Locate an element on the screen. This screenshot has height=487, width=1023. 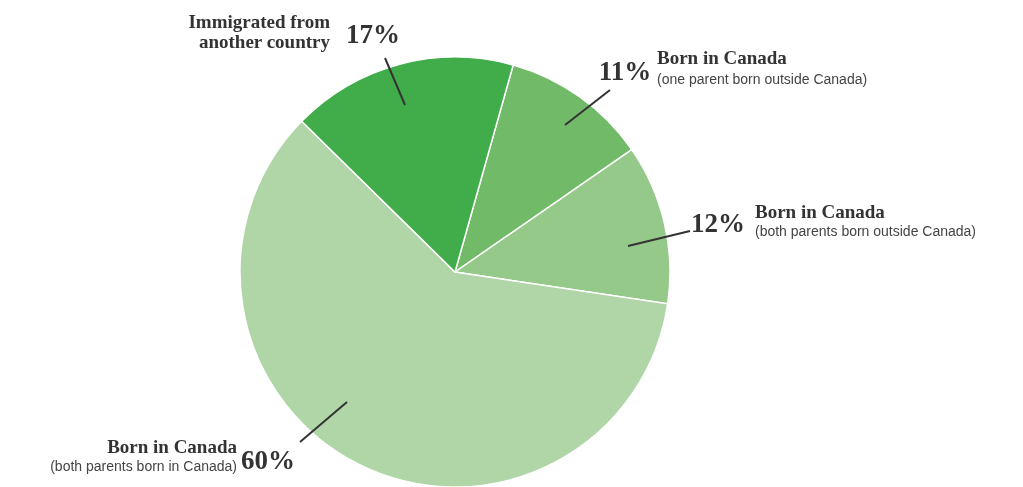
text: (both parents born outside Canada) is located at coordinates (866, 231).